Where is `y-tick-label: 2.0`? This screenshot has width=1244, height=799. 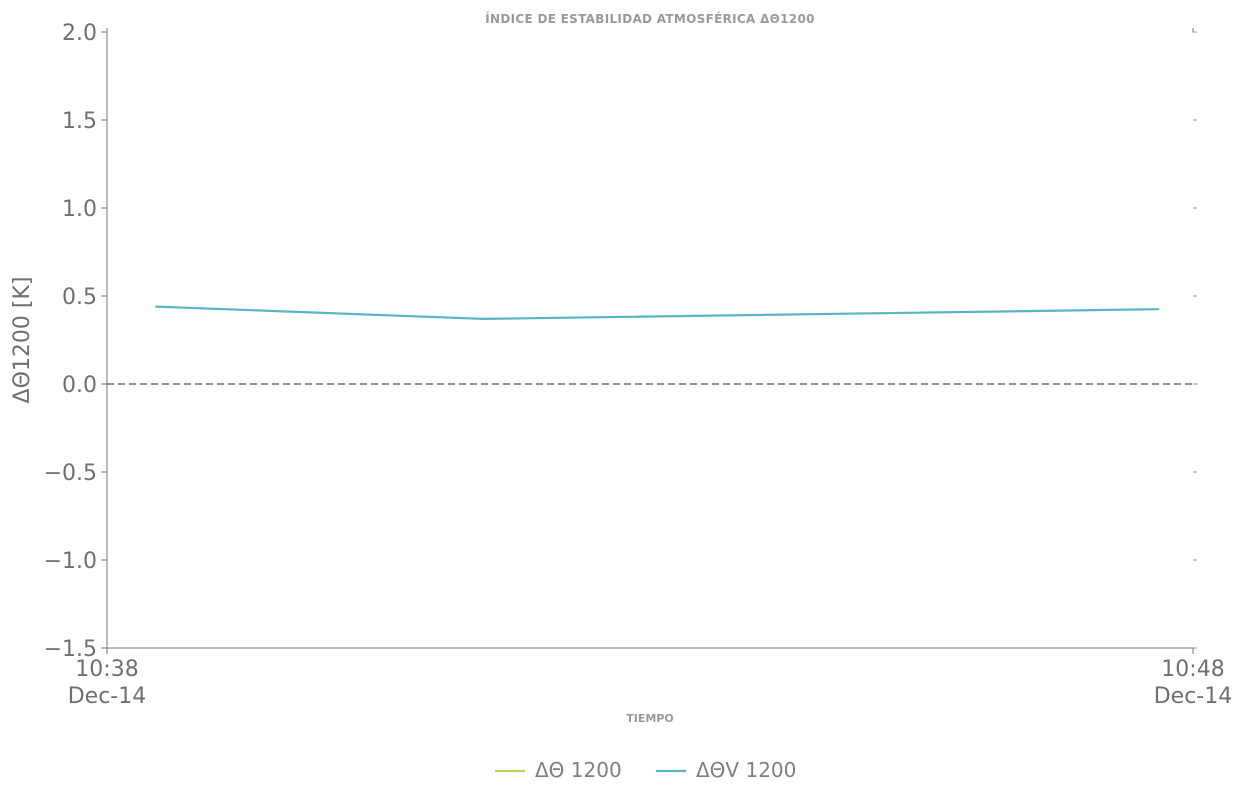 y-tick-label: 2.0 is located at coordinates (79, 33).